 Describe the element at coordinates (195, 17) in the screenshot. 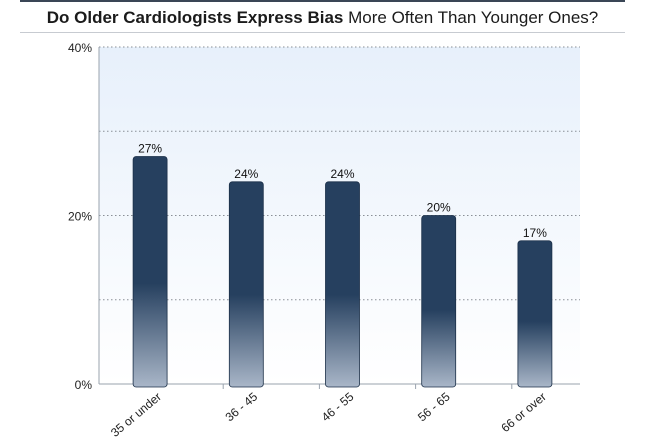

I see `chart-title-bold: Do Older Cardiologists Express Bias` at that location.